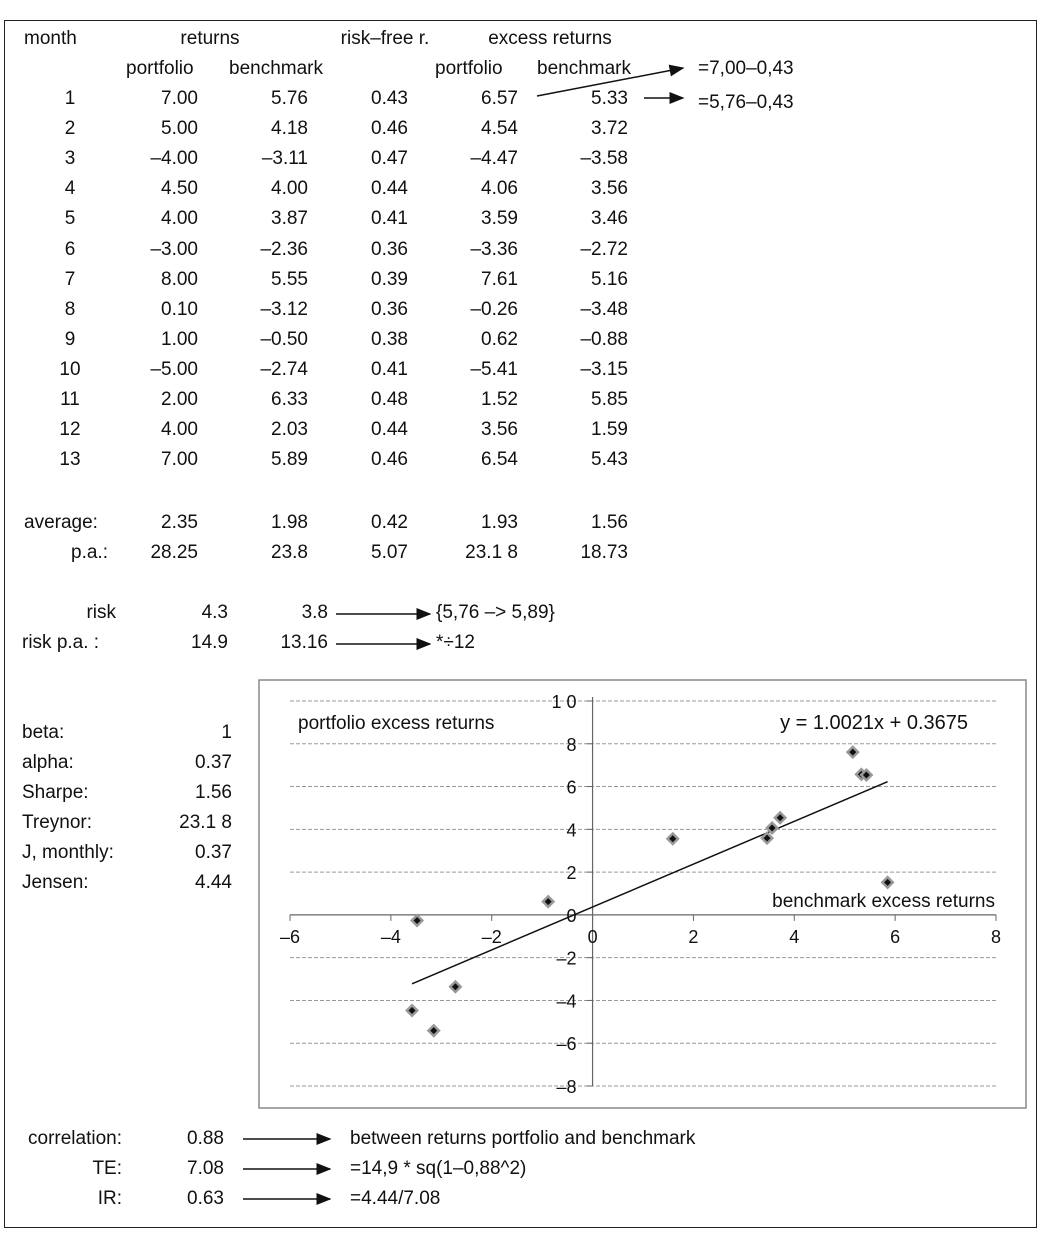 Image resolution: width=1041 pixels, height=1236 pixels. Describe the element at coordinates (883, 901) in the screenshot. I see `chart-xlabel: benchmark excess returns` at that location.